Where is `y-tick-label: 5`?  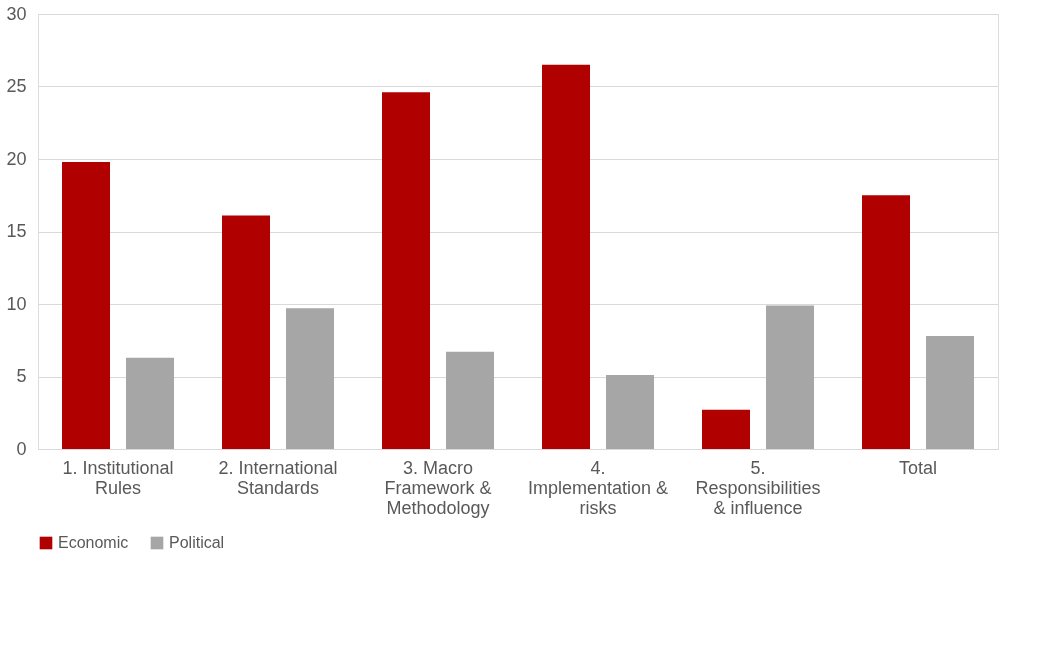 y-tick-label: 5 is located at coordinates (21, 376).